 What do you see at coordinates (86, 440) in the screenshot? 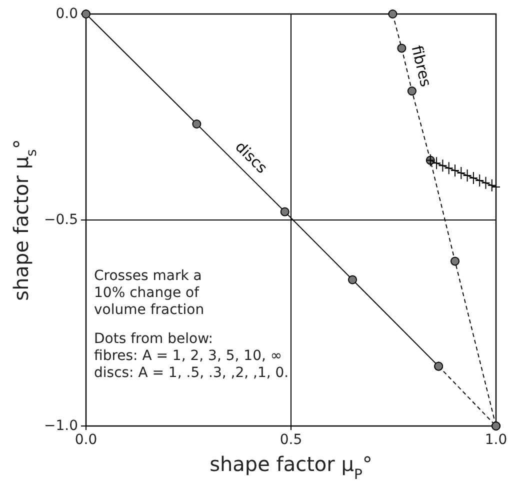
I see `x-tick-label: 0.0` at bounding box center [86, 440].